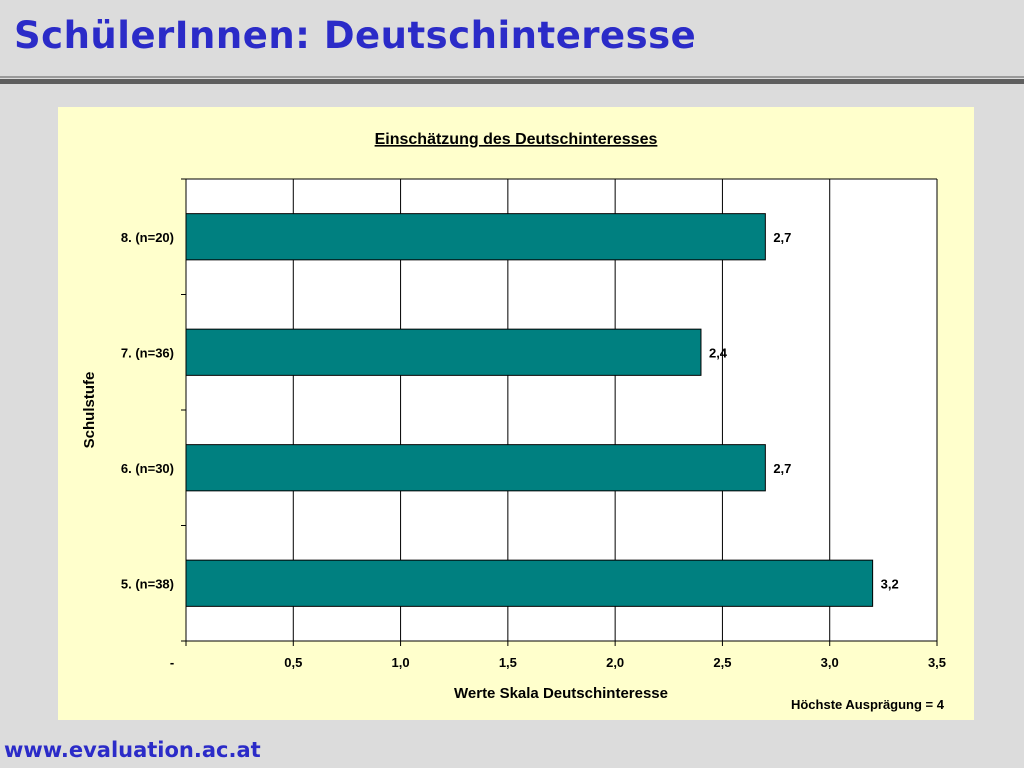 Image resolution: width=1024 pixels, height=768 pixels. Describe the element at coordinates (132, 750) in the screenshot. I see `footer-website-link: www.evaluation.ac.at` at that location.